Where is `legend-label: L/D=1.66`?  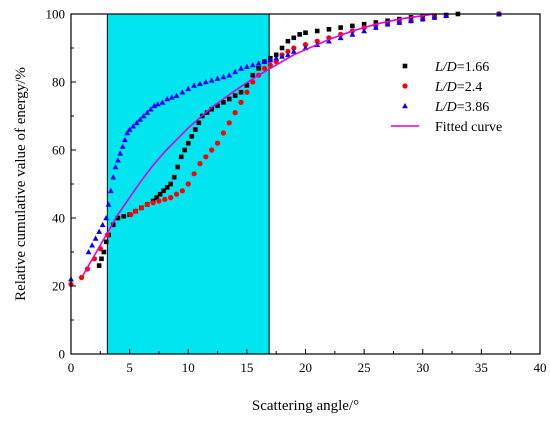 legend-label: L/D=1.66 is located at coordinates (461, 67).